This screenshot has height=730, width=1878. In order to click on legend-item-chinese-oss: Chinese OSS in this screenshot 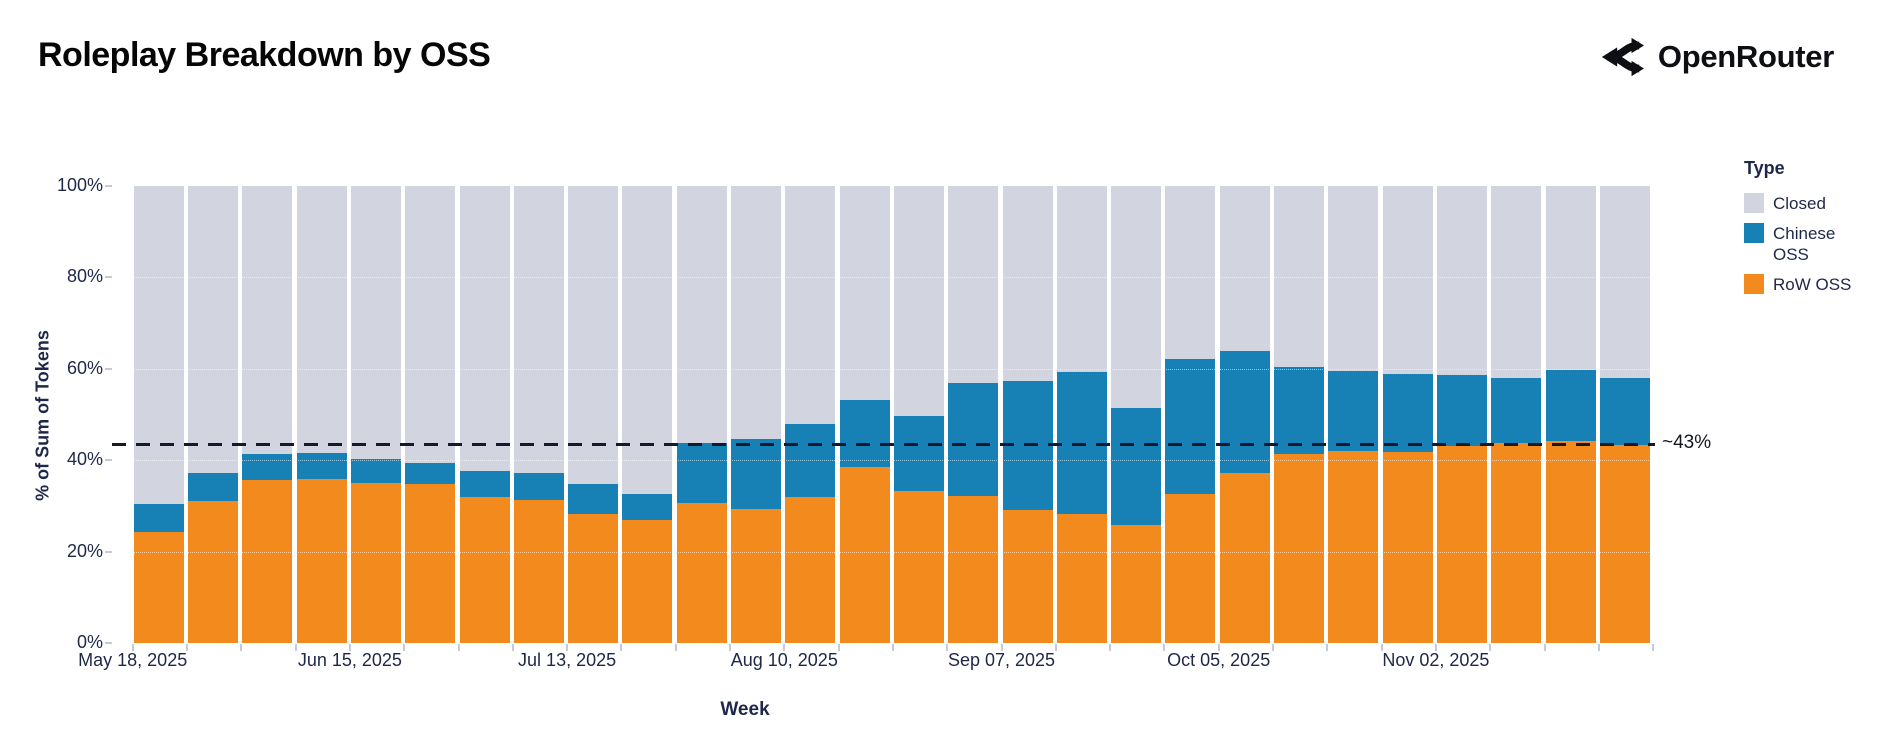, I will do `click(1807, 244)`.